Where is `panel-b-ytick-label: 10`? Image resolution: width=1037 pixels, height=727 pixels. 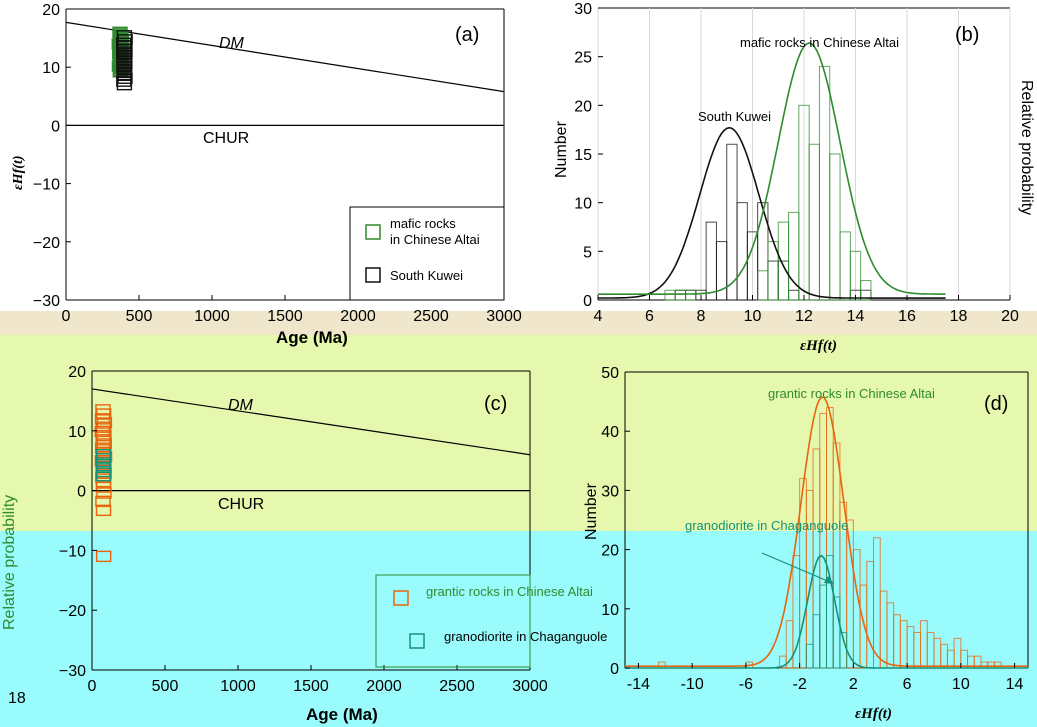 panel-b-ytick-label: 10 is located at coordinates (583, 204).